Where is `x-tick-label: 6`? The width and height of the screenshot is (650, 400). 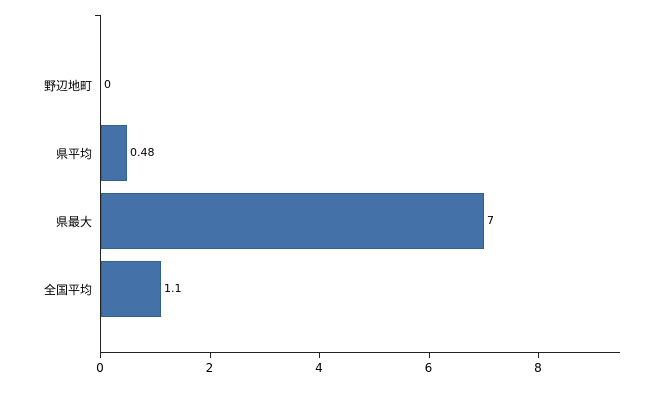 x-tick-label: 6 is located at coordinates (428, 368).